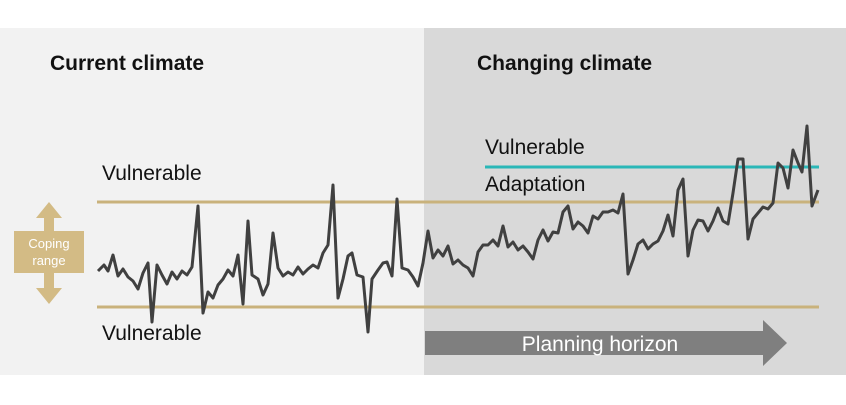 This screenshot has height=405, width=846. Describe the element at coordinates (152, 173) in the screenshot. I see `vulnerable-upper-label: Vulnerable` at that location.